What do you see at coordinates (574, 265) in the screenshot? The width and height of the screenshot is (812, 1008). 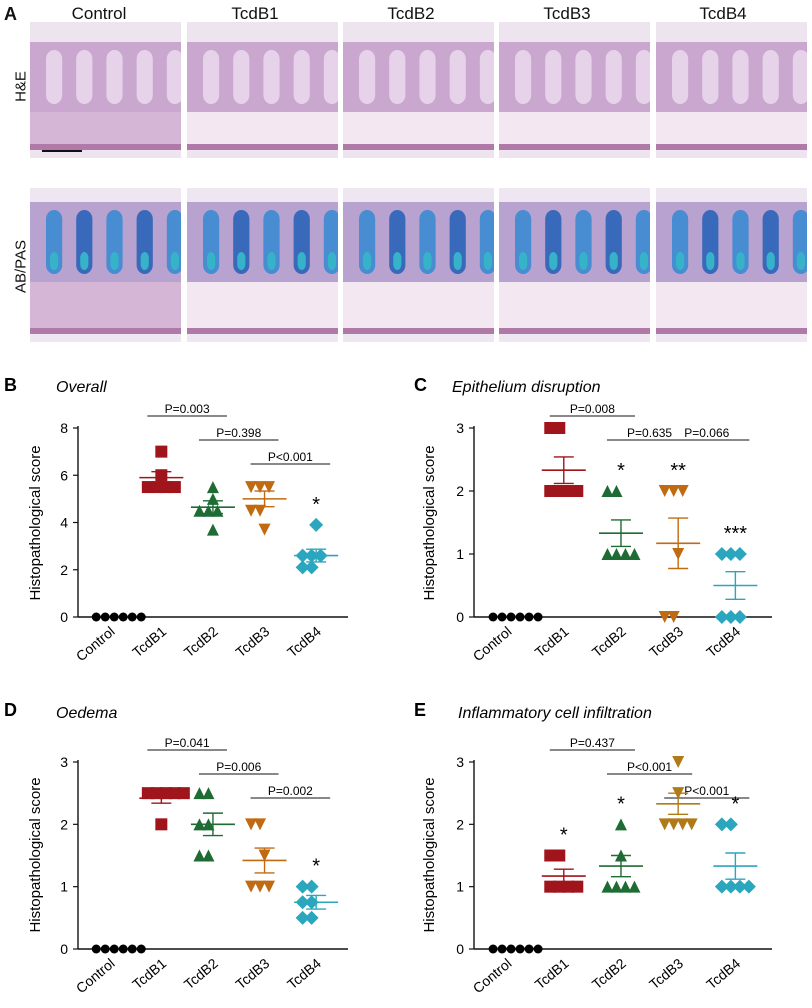 I see `histology-image-abpas-tcdb3` at bounding box center [574, 265].